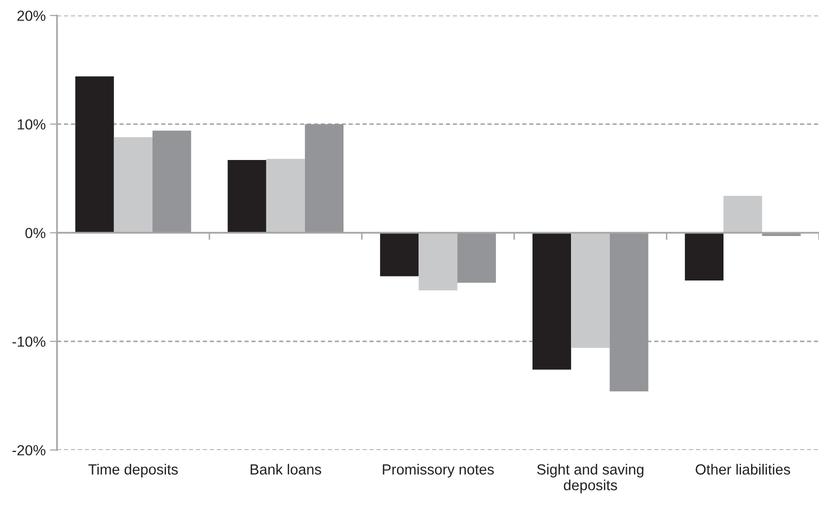 The height and width of the screenshot is (529, 819). I want to click on y-tick-label: 10%, so click(32, 124).